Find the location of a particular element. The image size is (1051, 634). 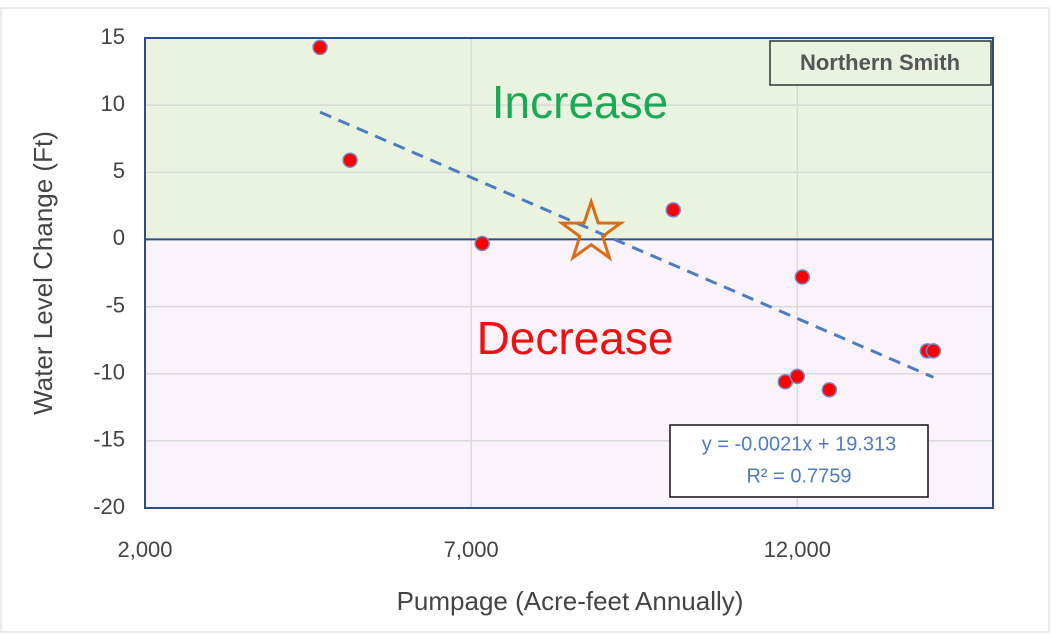

region-label: Decrease is located at coordinates (575, 338).